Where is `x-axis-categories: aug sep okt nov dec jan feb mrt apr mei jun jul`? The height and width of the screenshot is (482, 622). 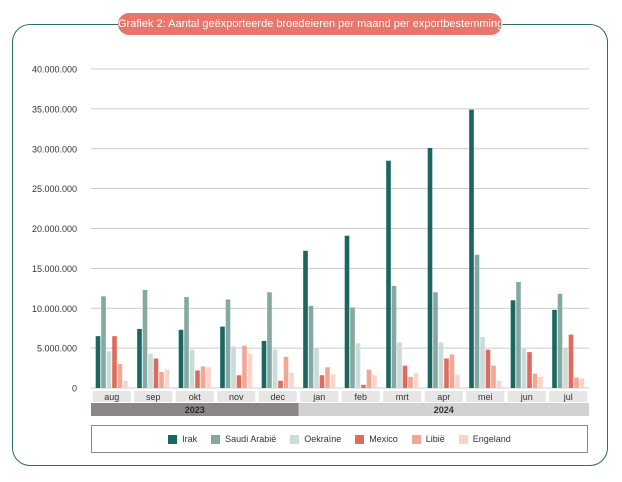 x-axis-categories: aug sep okt nov dec jan feb mrt apr mei jun jul is located at coordinates (340, 396).